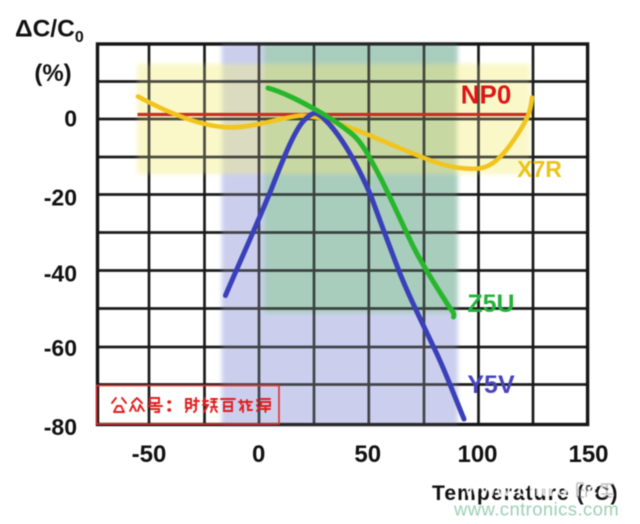 This screenshot has height=524, width=640. I want to click on svg-text: -40, so click(60, 274).